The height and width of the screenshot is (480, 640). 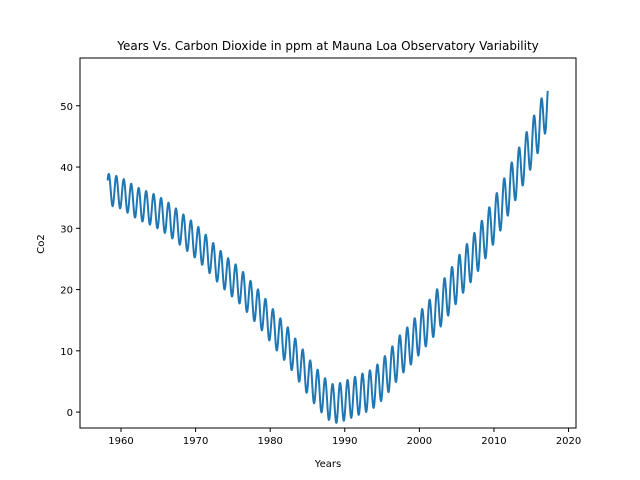 What do you see at coordinates (419, 441) in the screenshot?
I see `x-tick-label: 2000` at bounding box center [419, 441].